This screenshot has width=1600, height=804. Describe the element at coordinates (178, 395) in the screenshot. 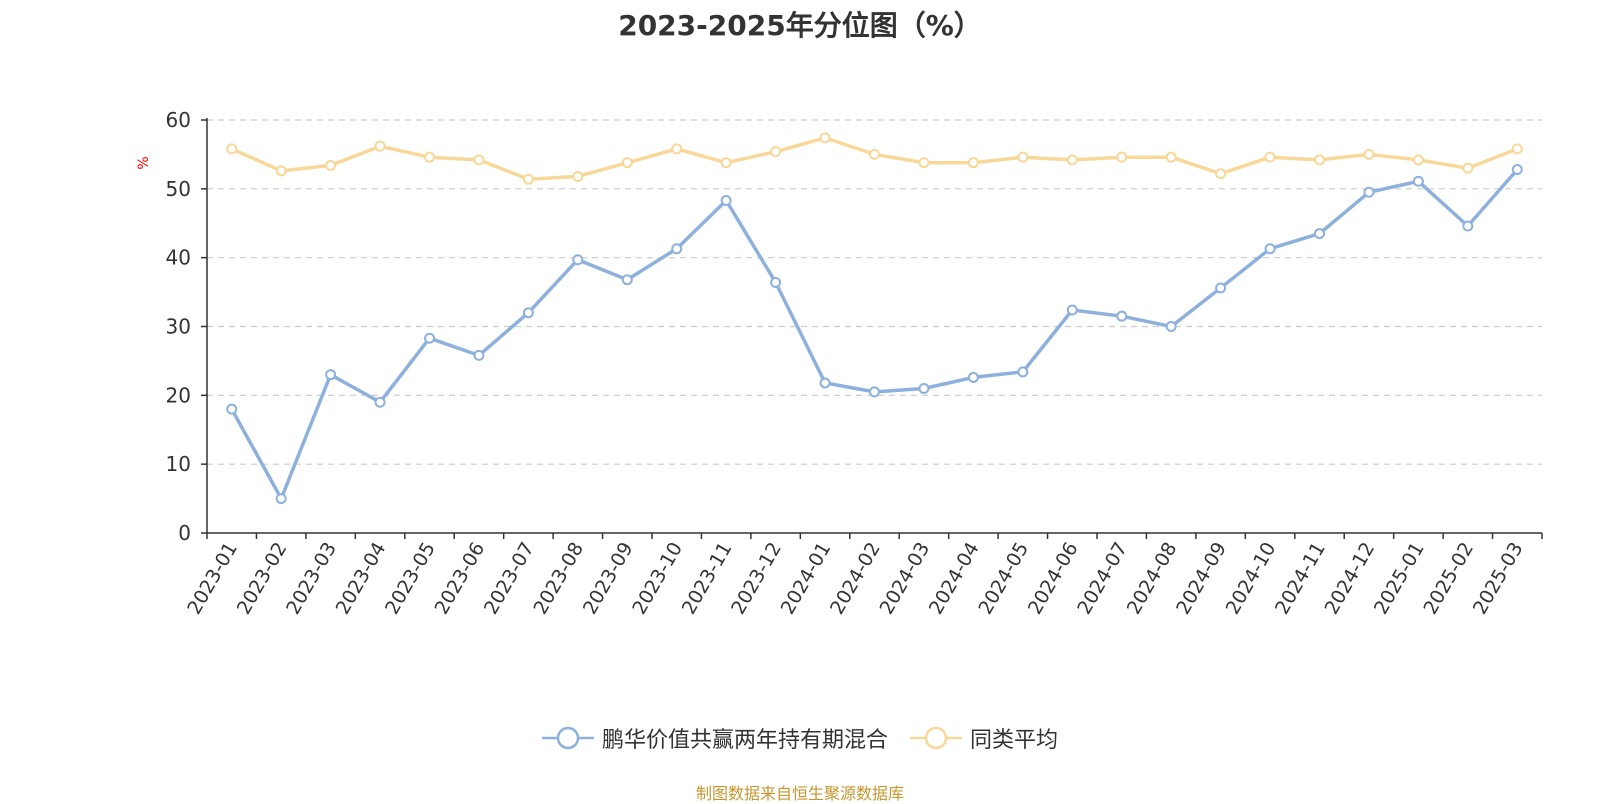

I see `y-tick-label: 20` at that location.